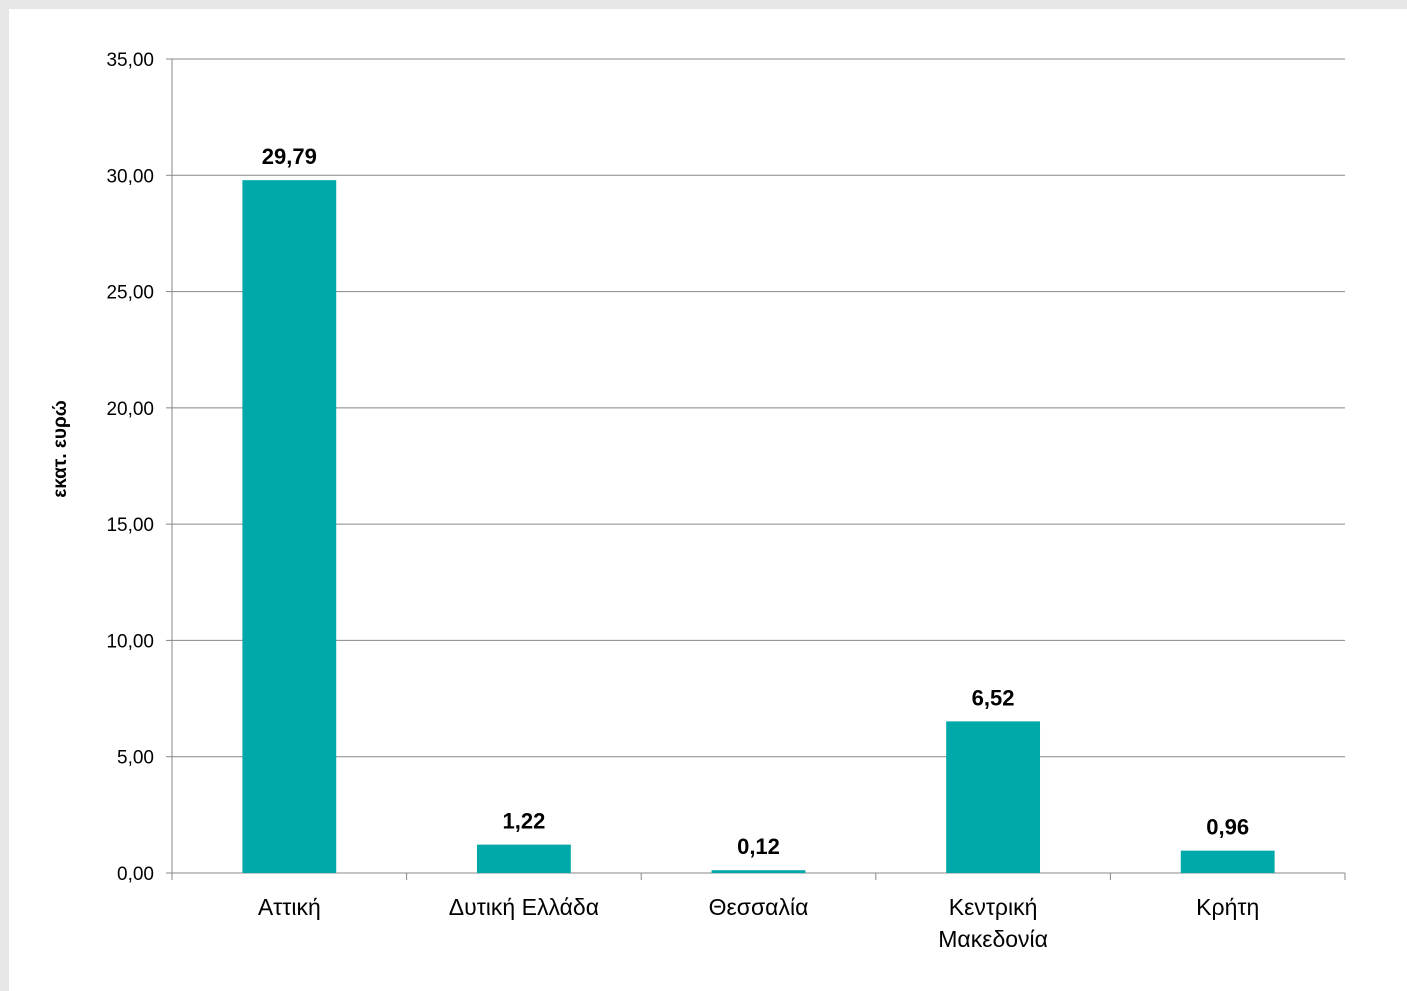 The height and width of the screenshot is (991, 1407). I want to click on y-tick-label: 30,00, so click(130, 176).